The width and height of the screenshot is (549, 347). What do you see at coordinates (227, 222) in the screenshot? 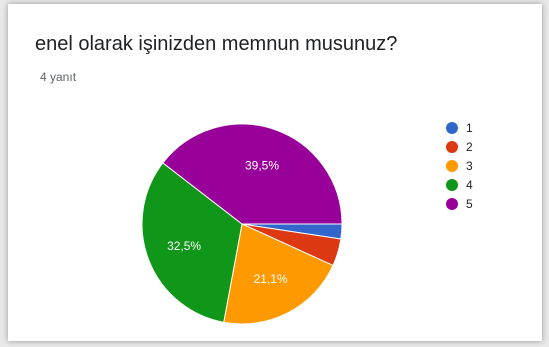
I see `pie-data-labels: 21,1% 32,5% 39,5%` at bounding box center [227, 222].